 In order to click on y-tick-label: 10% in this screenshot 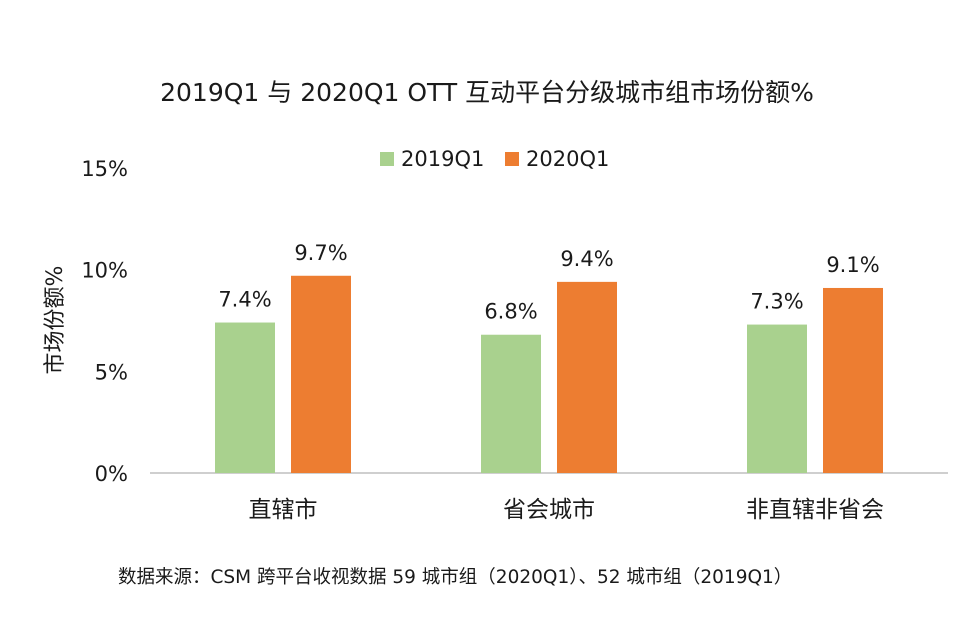, I will do `click(104, 271)`.